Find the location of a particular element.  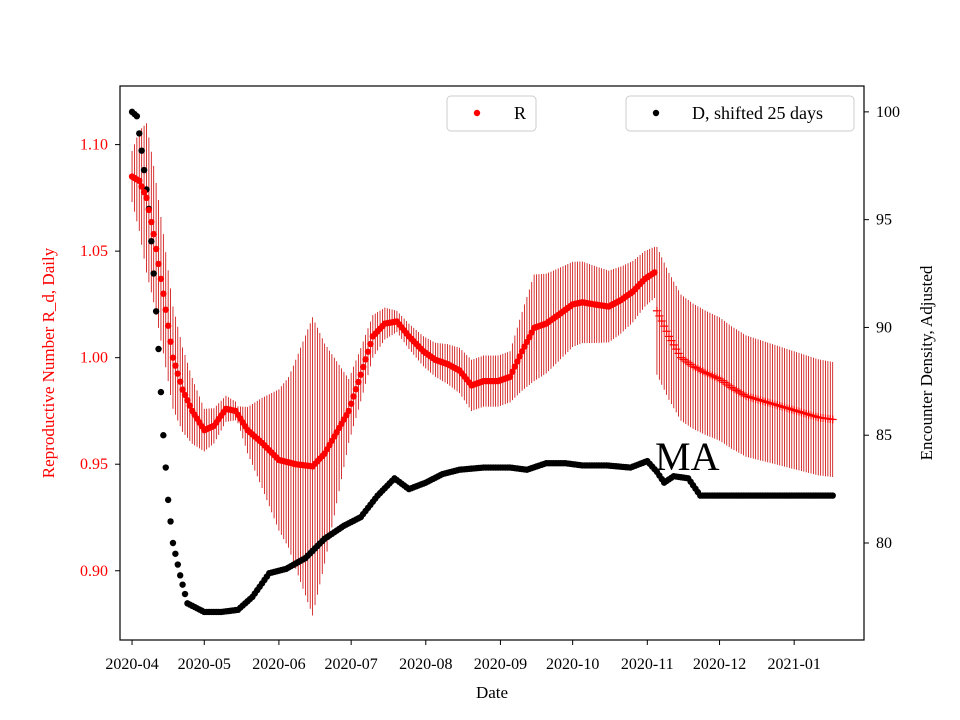

y-left-tick-label: 0.90 is located at coordinates (94, 571).